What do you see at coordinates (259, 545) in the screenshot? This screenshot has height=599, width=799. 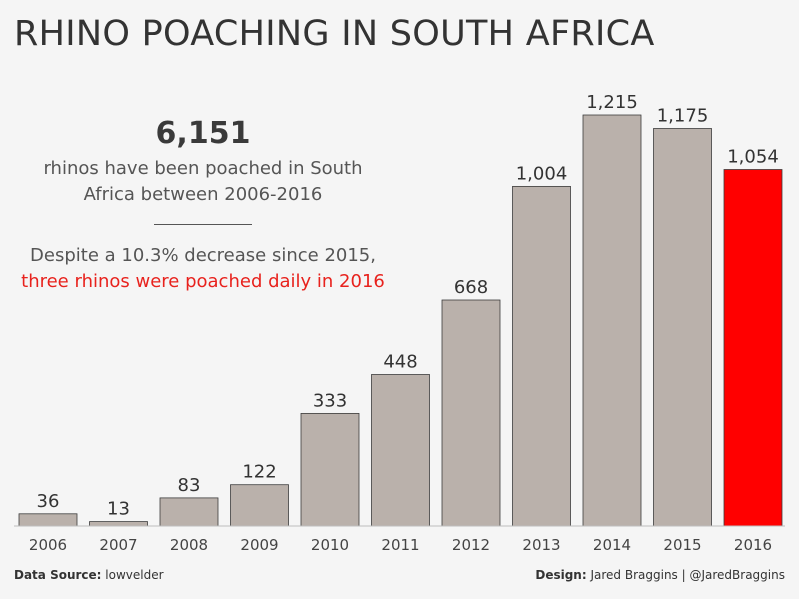 I see `tick-label-2009: 2009` at bounding box center [259, 545].